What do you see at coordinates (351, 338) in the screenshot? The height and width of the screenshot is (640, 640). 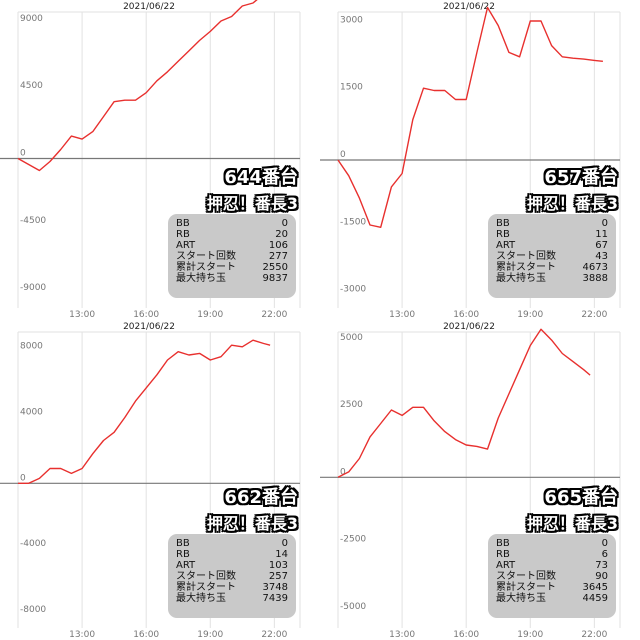 I see `y-tick-label: 5000` at bounding box center [351, 338].